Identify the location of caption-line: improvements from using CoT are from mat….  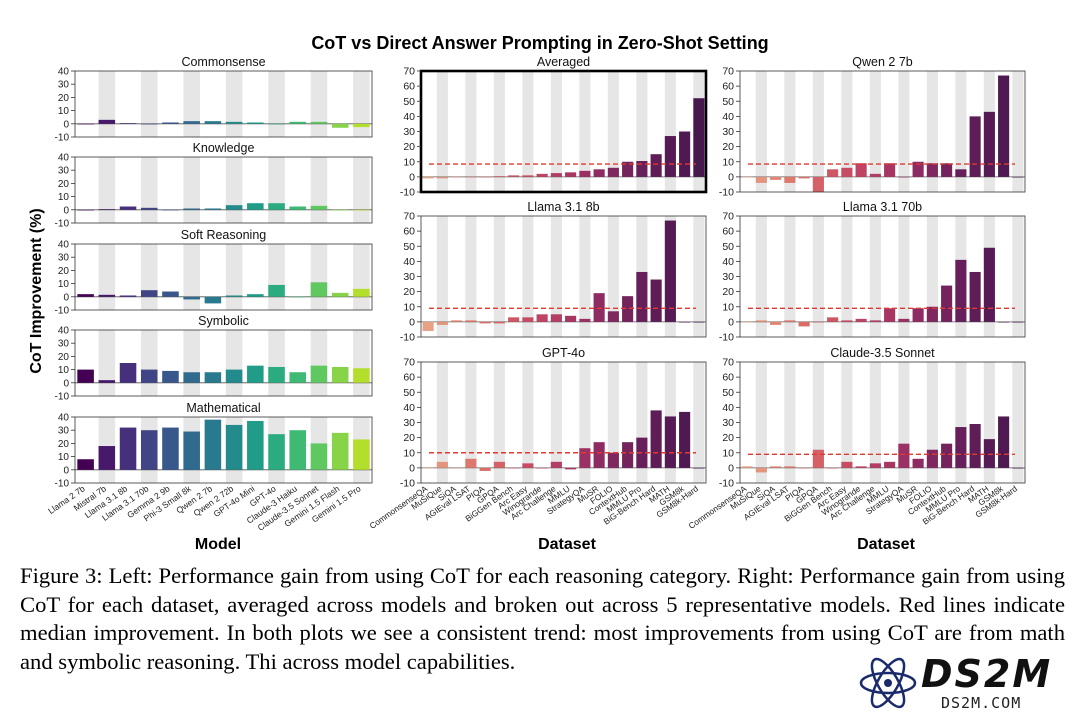
(542, 647).